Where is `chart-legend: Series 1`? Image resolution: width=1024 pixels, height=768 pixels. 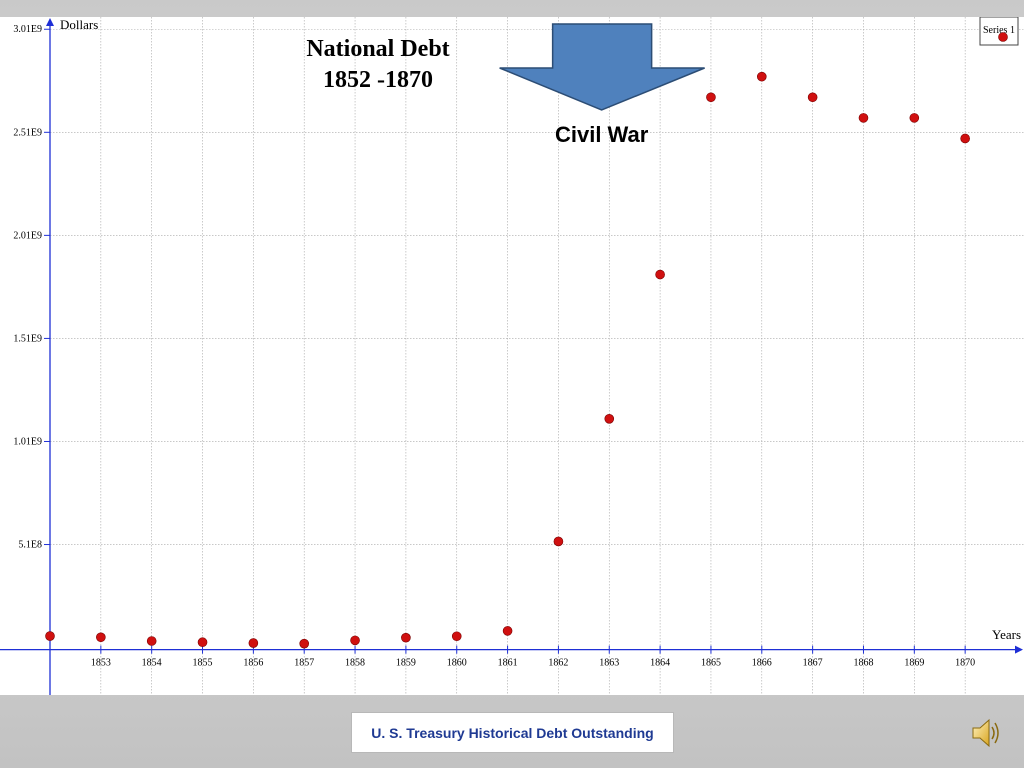
chart-legend: Series 1 is located at coordinates (999, 31).